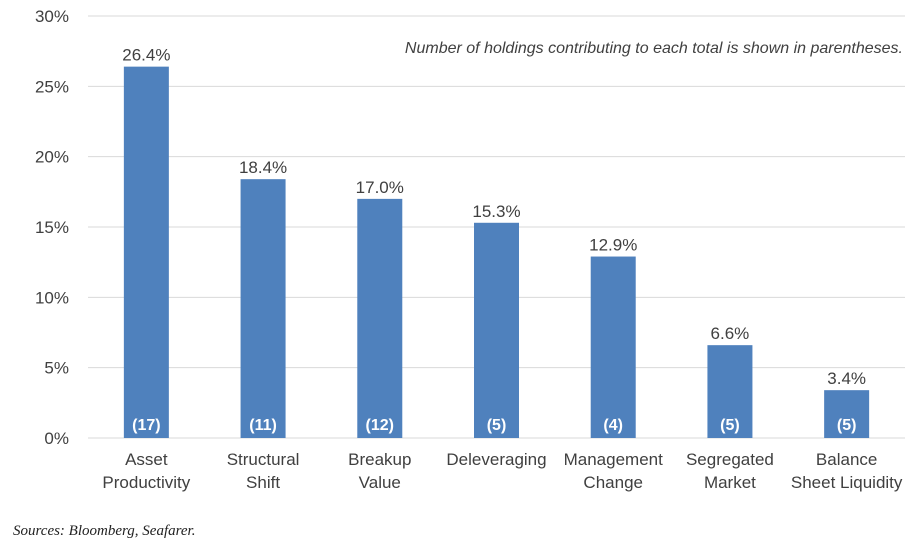 This screenshot has height=549, width=922. What do you see at coordinates (614, 459) in the screenshot?
I see `x-tick-label: Management` at bounding box center [614, 459].